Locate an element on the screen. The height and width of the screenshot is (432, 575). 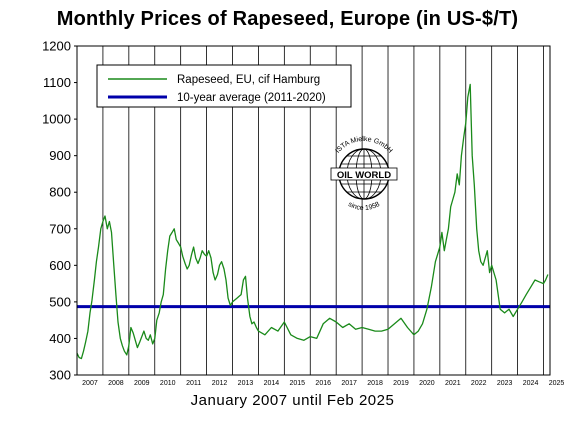
x-tick-2020: 2020 is located at coordinates (427, 383).